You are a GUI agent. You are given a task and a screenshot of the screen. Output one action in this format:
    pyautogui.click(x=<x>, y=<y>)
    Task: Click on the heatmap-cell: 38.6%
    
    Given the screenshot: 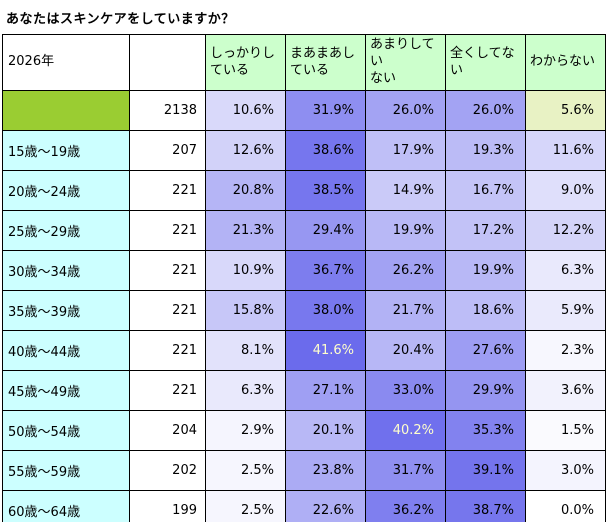 What is the action you would take?
    pyautogui.click(x=325, y=150)
    